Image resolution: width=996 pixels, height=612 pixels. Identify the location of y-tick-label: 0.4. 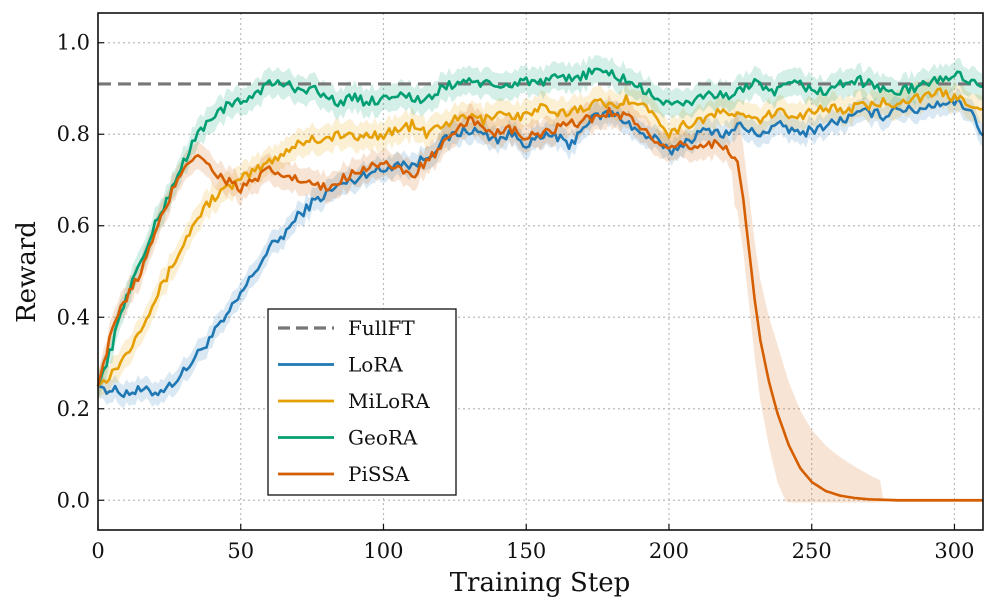
(73, 317).